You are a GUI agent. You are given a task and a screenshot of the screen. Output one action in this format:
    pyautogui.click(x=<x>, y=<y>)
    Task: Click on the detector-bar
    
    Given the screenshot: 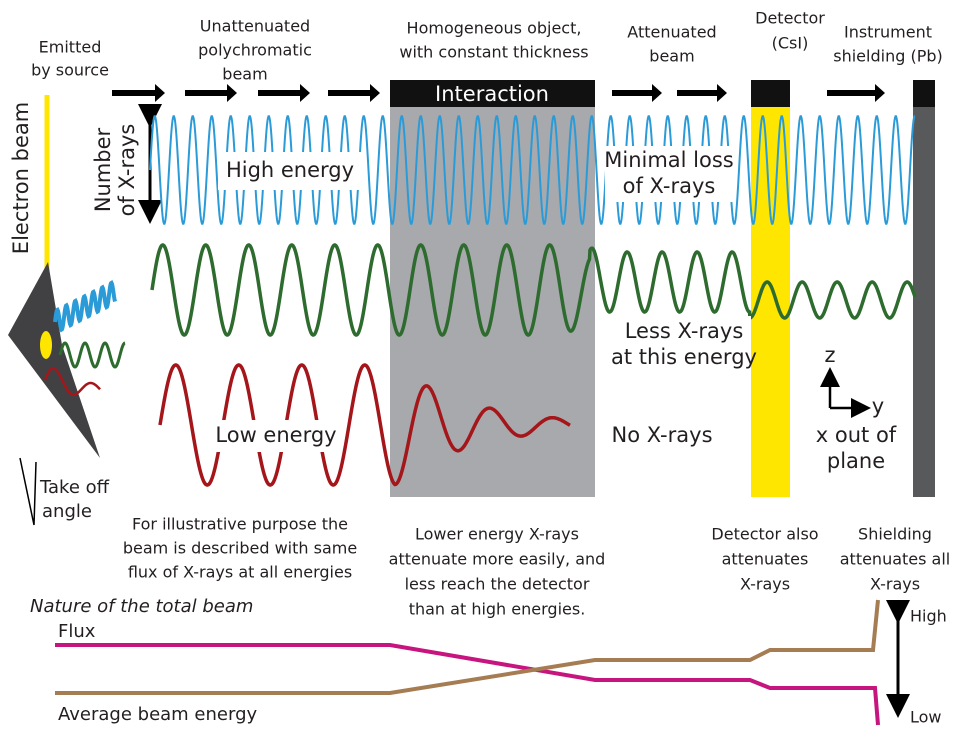 What is the action you would take?
    pyautogui.click(x=770, y=93)
    